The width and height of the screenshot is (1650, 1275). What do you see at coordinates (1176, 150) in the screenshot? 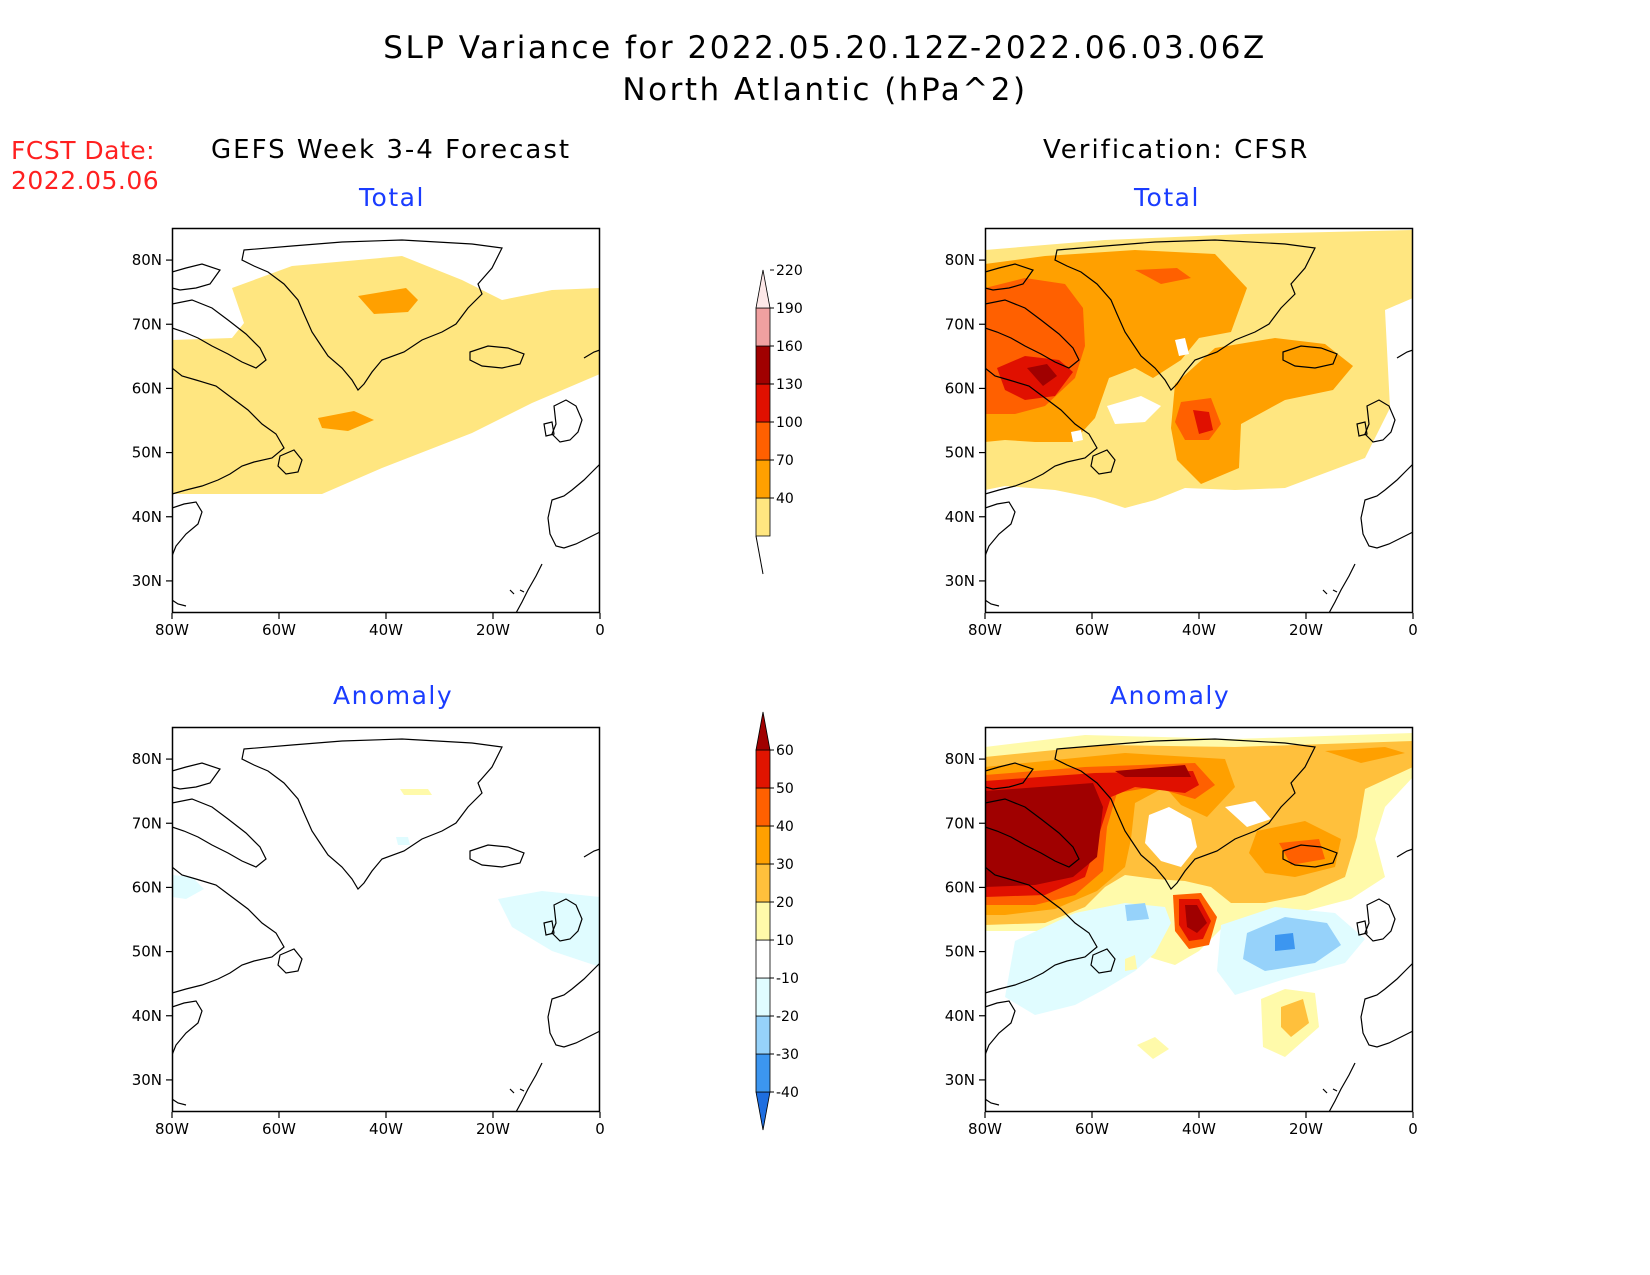
I see `right-column-heading: Verification: CFSR` at bounding box center [1176, 150].